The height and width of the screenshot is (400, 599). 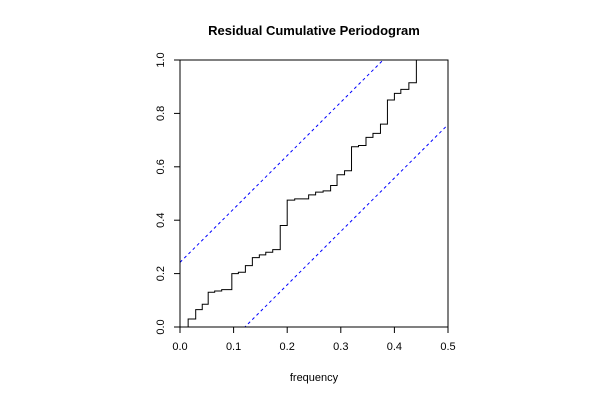 What do you see at coordinates (233, 347) in the screenshot?
I see `x-tick-label-1: 0.1` at bounding box center [233, 347].